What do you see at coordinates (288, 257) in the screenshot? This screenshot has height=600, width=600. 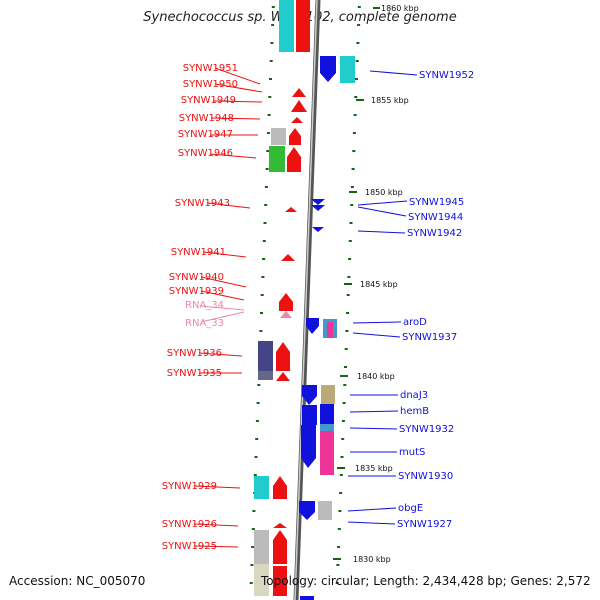 I see `feature-synw1941` at bounding box center [288, 257].